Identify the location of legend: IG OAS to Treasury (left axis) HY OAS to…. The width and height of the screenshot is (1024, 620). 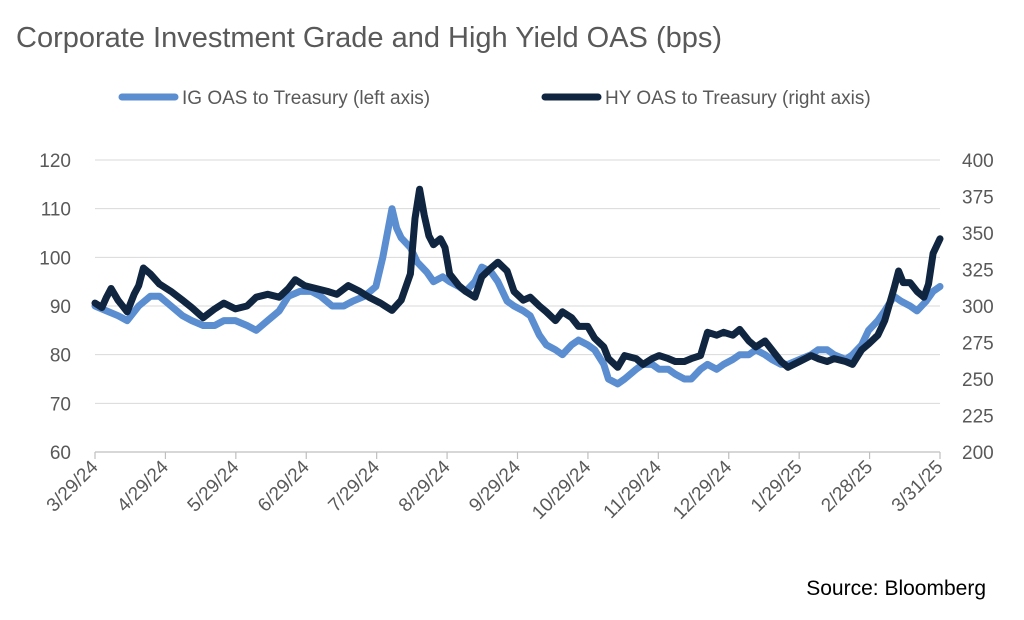
(494, 98).